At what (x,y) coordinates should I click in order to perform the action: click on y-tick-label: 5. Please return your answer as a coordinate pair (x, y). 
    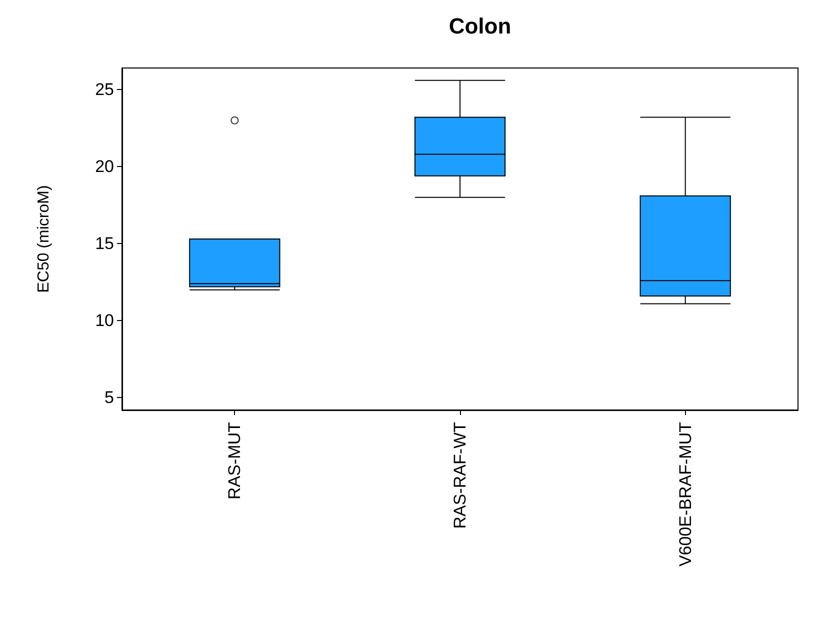
    Looking at the image, I should click on (109, 398).